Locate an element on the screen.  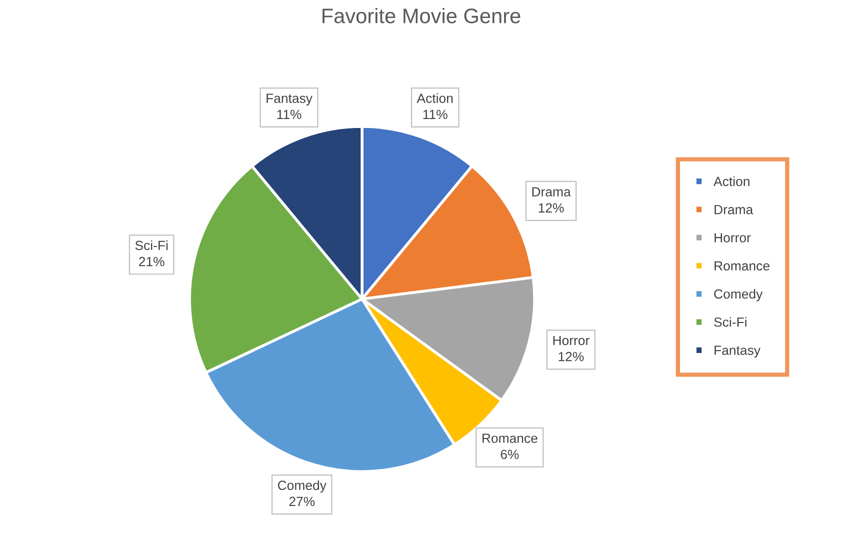
slice-label: Horror is located at coordinates (571, 341).